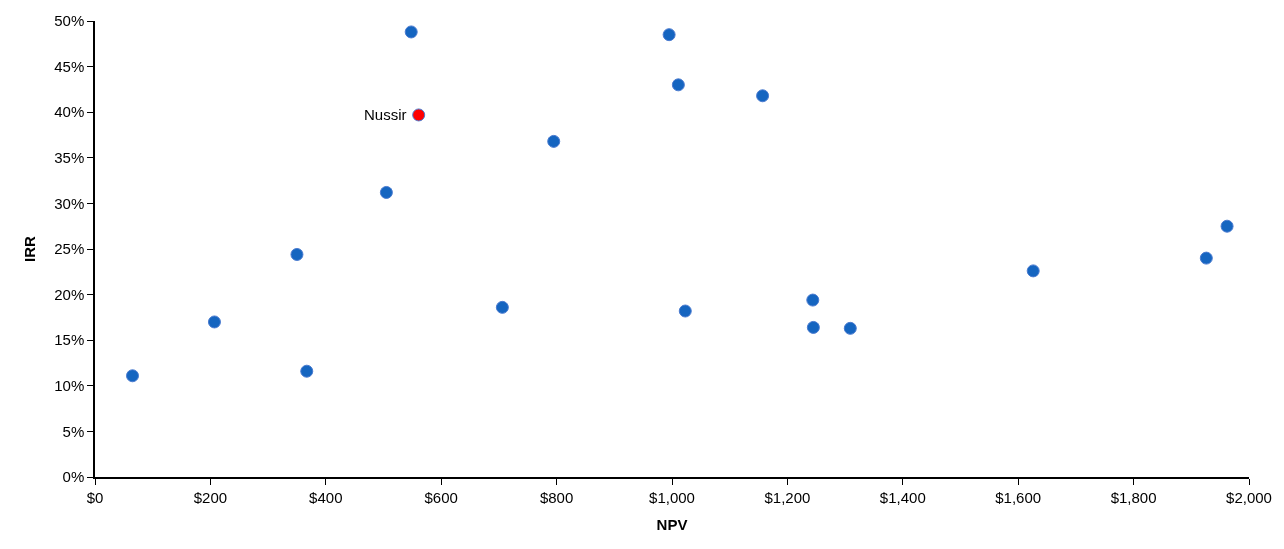  Describe the element at coordinates (69, 386) in the screenshot. I see `y-tick-label: 10%` at that location.